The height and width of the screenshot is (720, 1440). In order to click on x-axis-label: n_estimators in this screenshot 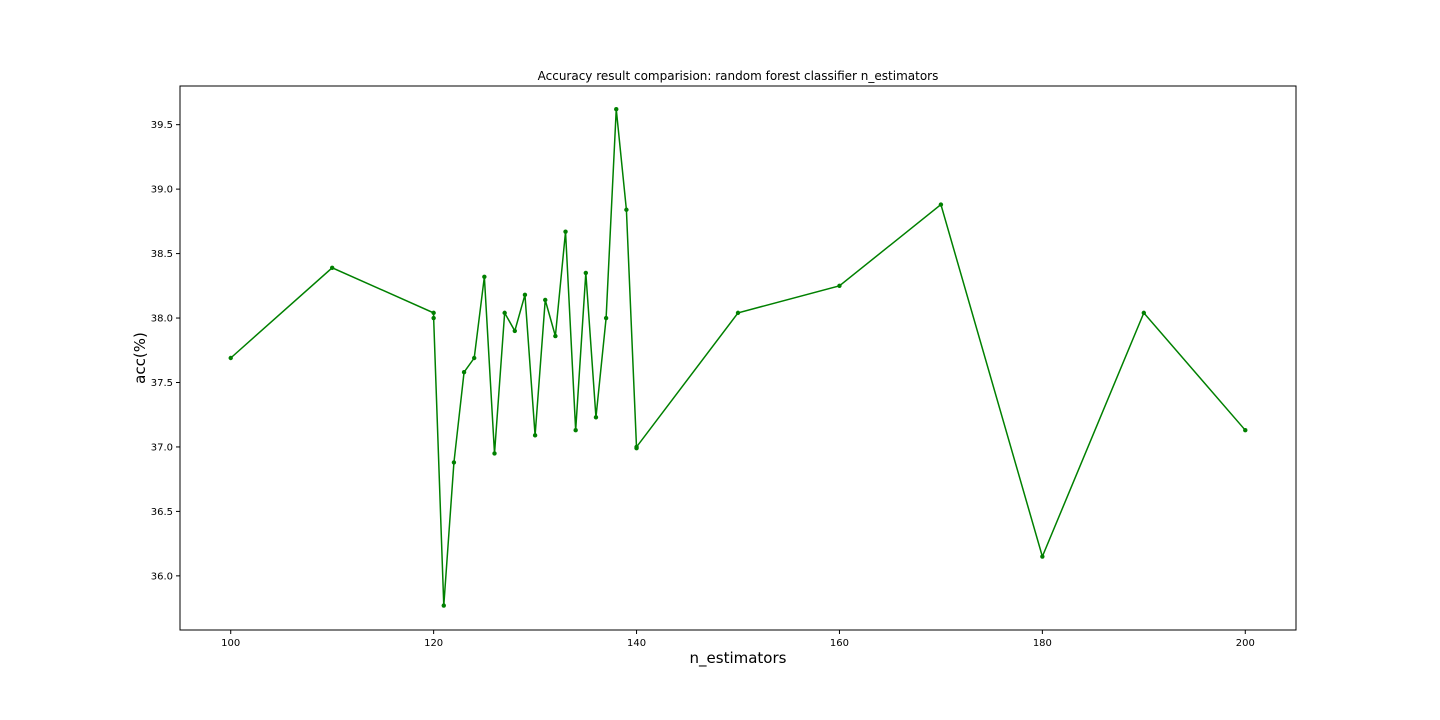, I will do `click(738, 658)`.